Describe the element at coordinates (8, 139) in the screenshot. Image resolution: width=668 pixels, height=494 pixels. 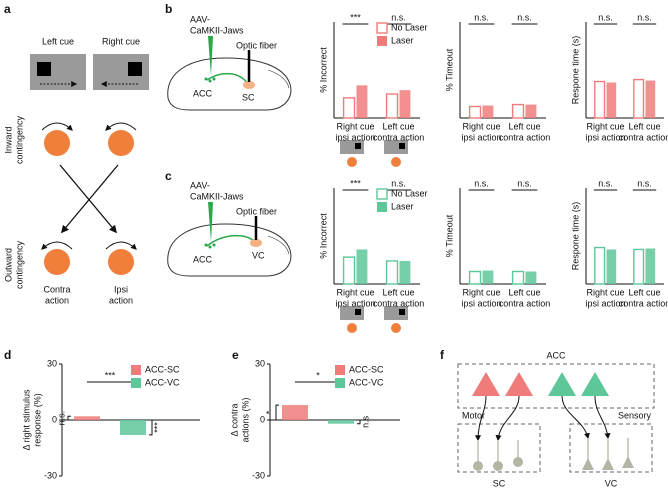
I see `contingency-label: Inward` at that location.